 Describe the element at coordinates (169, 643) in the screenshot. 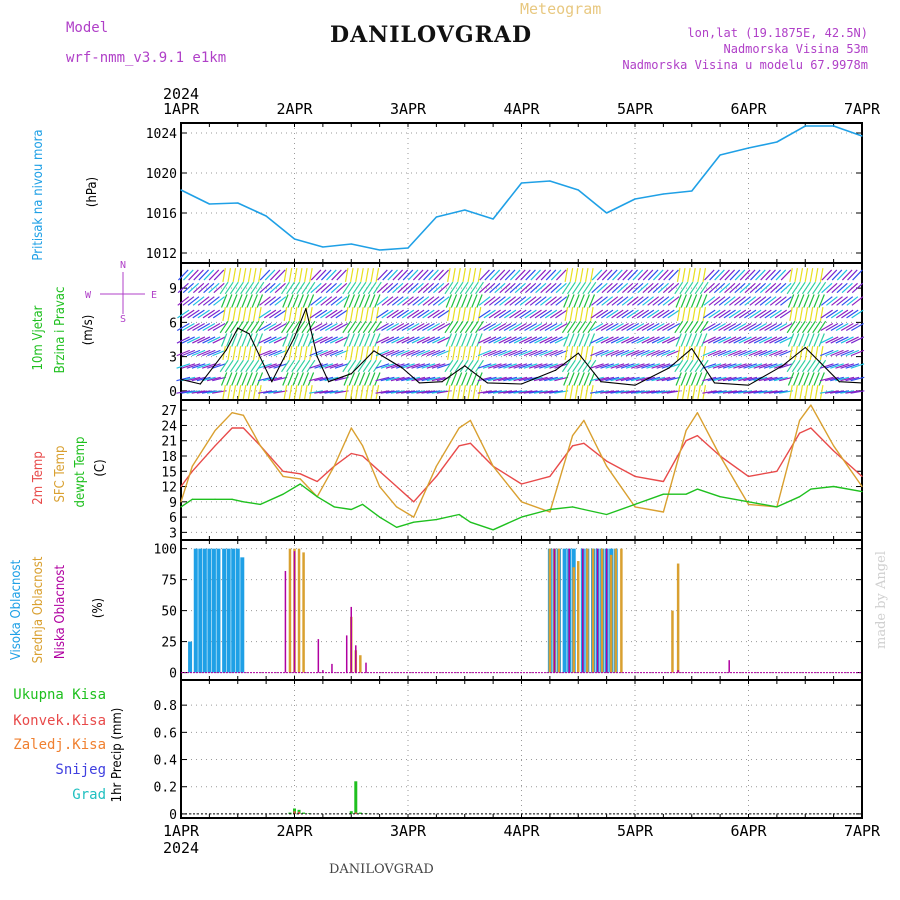

I see `y-tick-label: 25` at that location.